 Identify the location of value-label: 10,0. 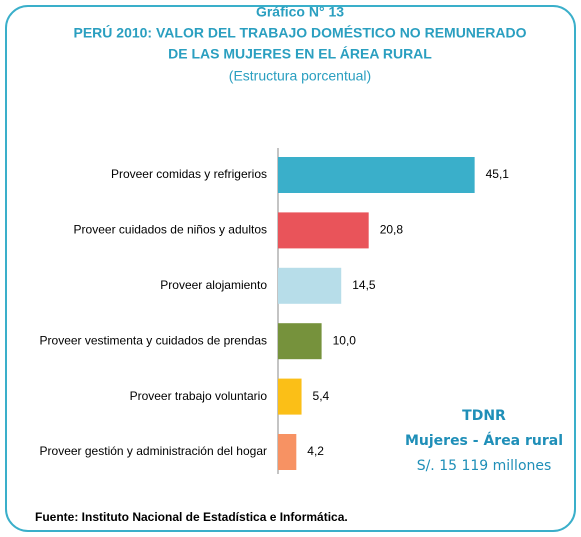
(345, 340).